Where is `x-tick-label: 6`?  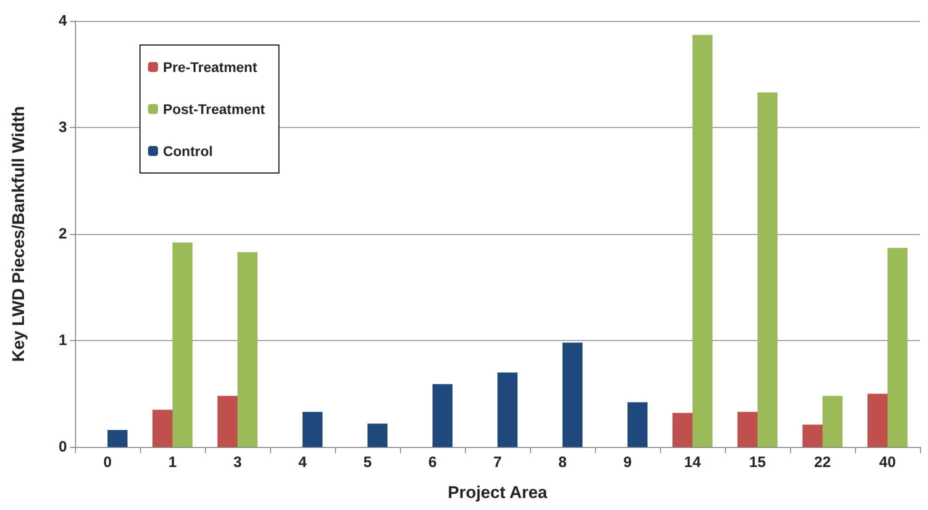 x-tick-label: 6 is located at coordinates (432, 462).